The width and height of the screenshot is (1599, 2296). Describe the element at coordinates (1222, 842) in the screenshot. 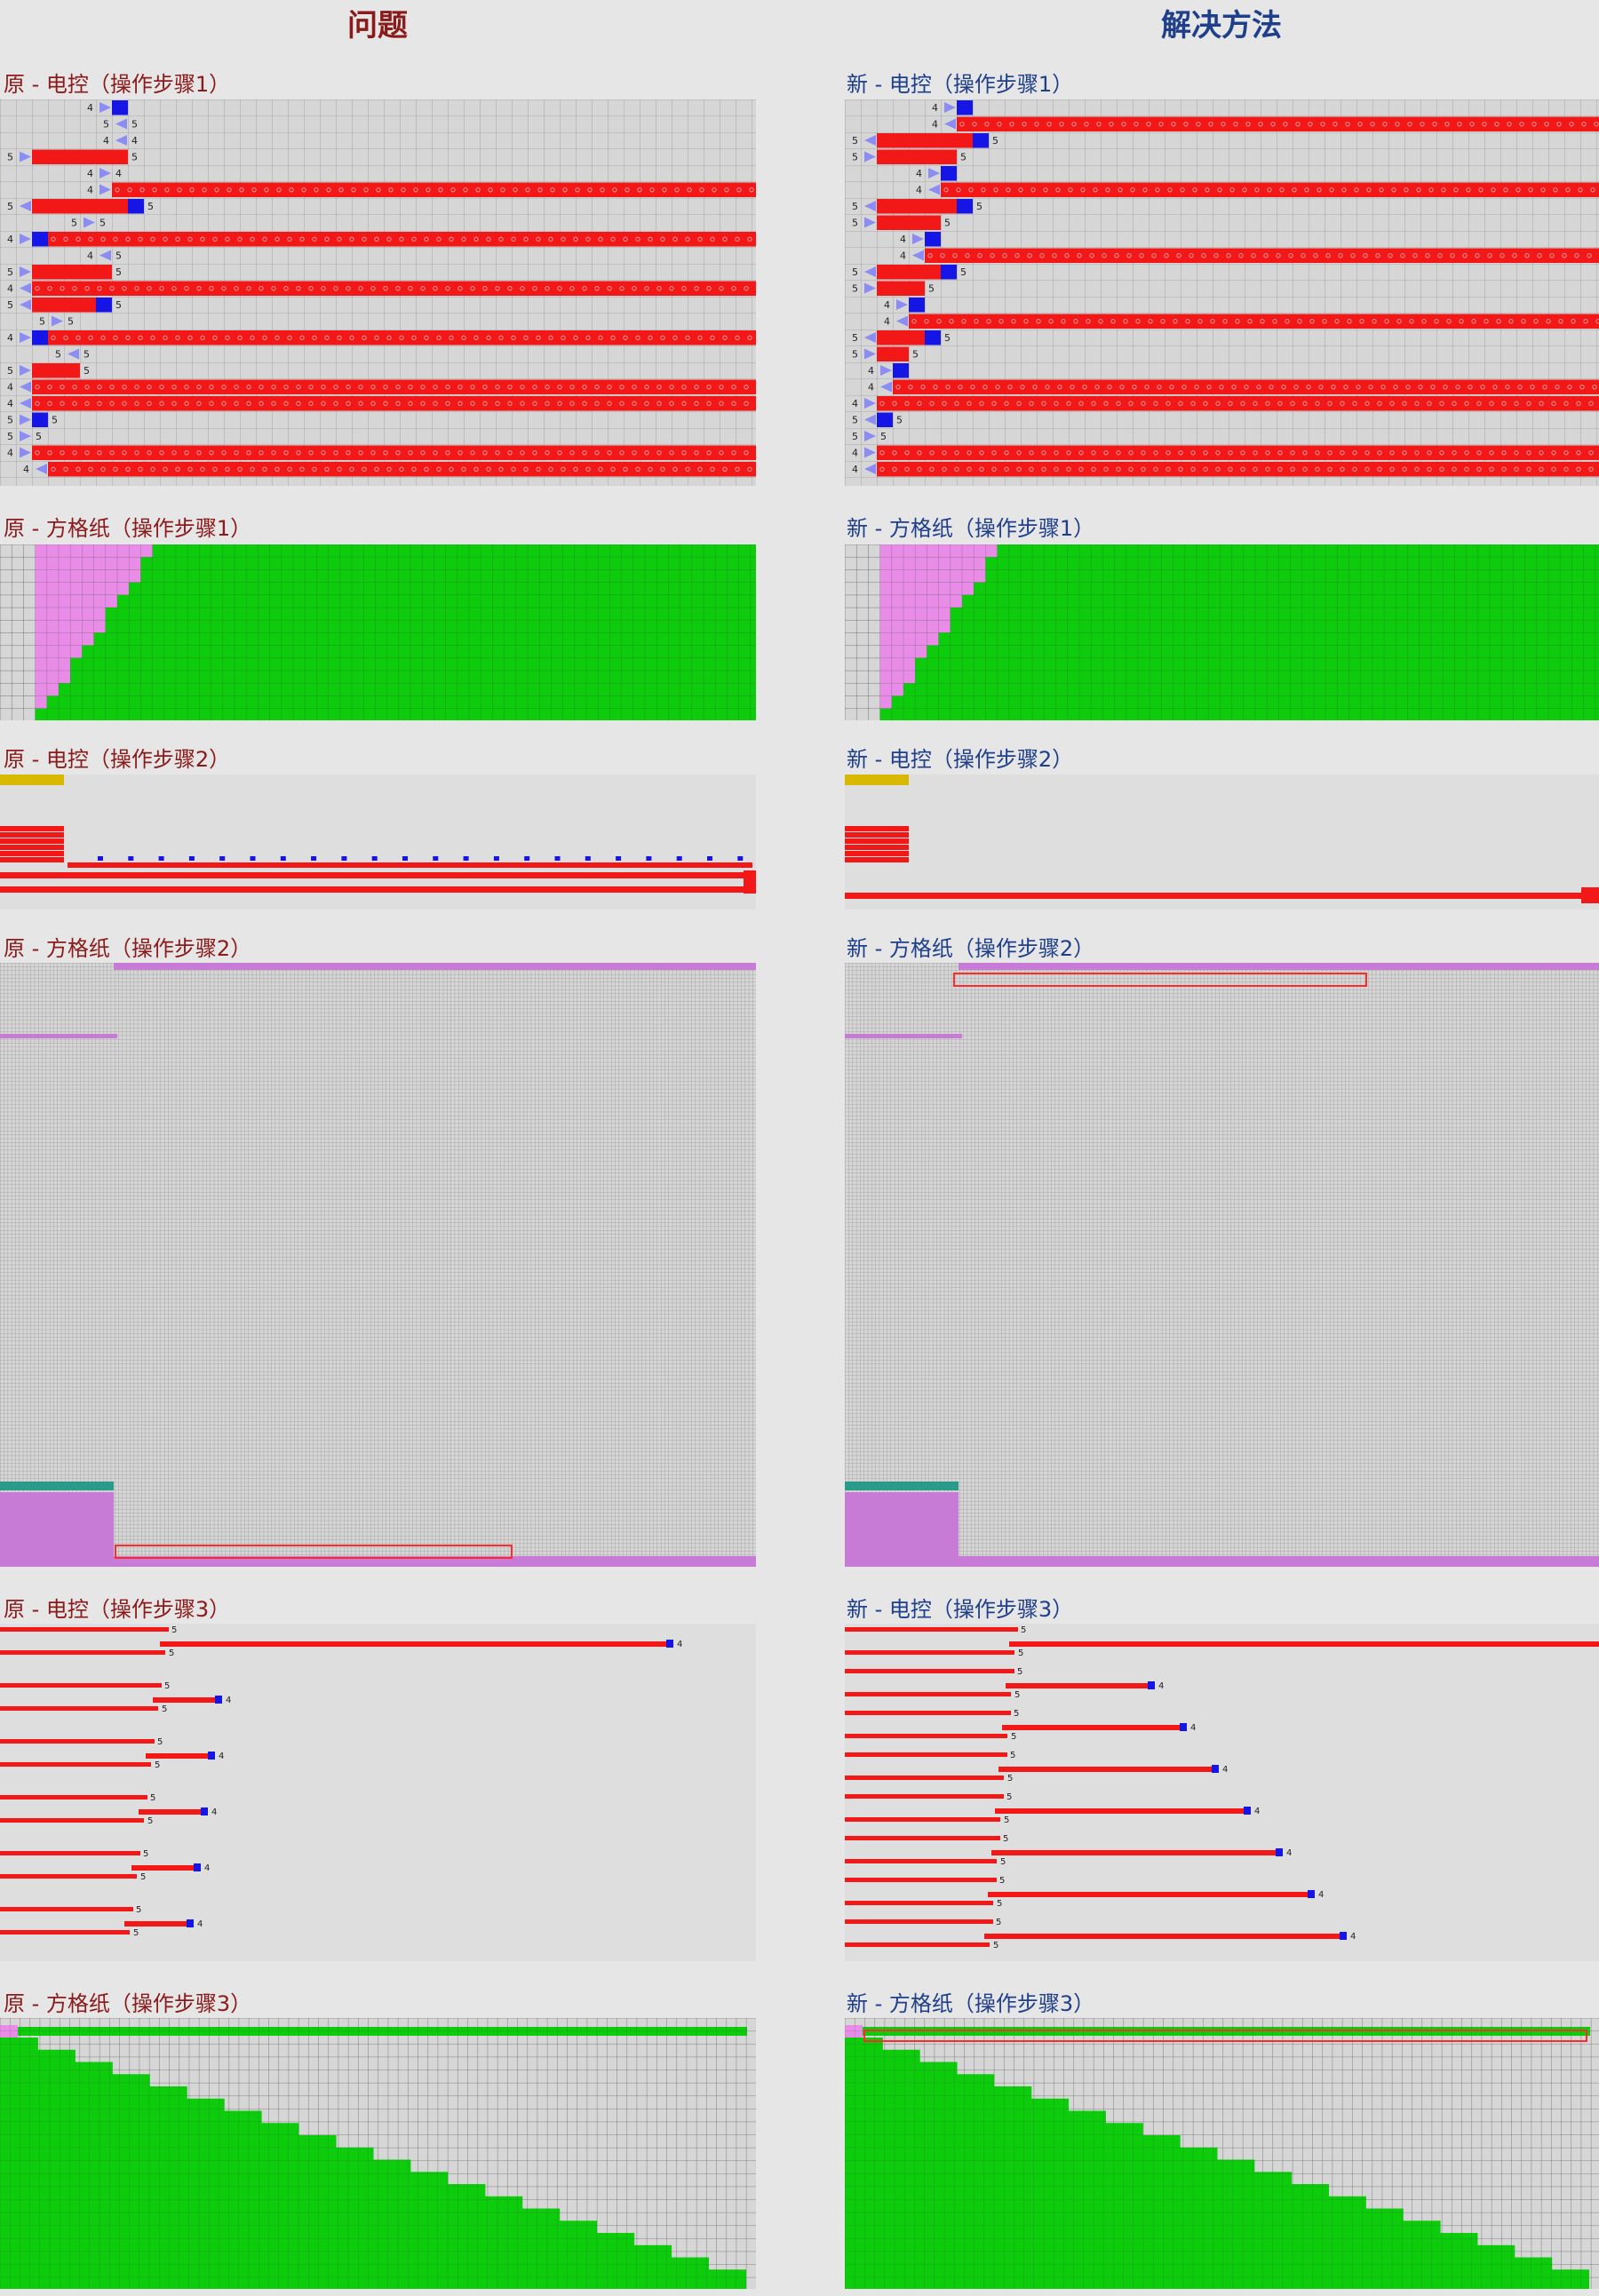

I see `panel-background` at that location.